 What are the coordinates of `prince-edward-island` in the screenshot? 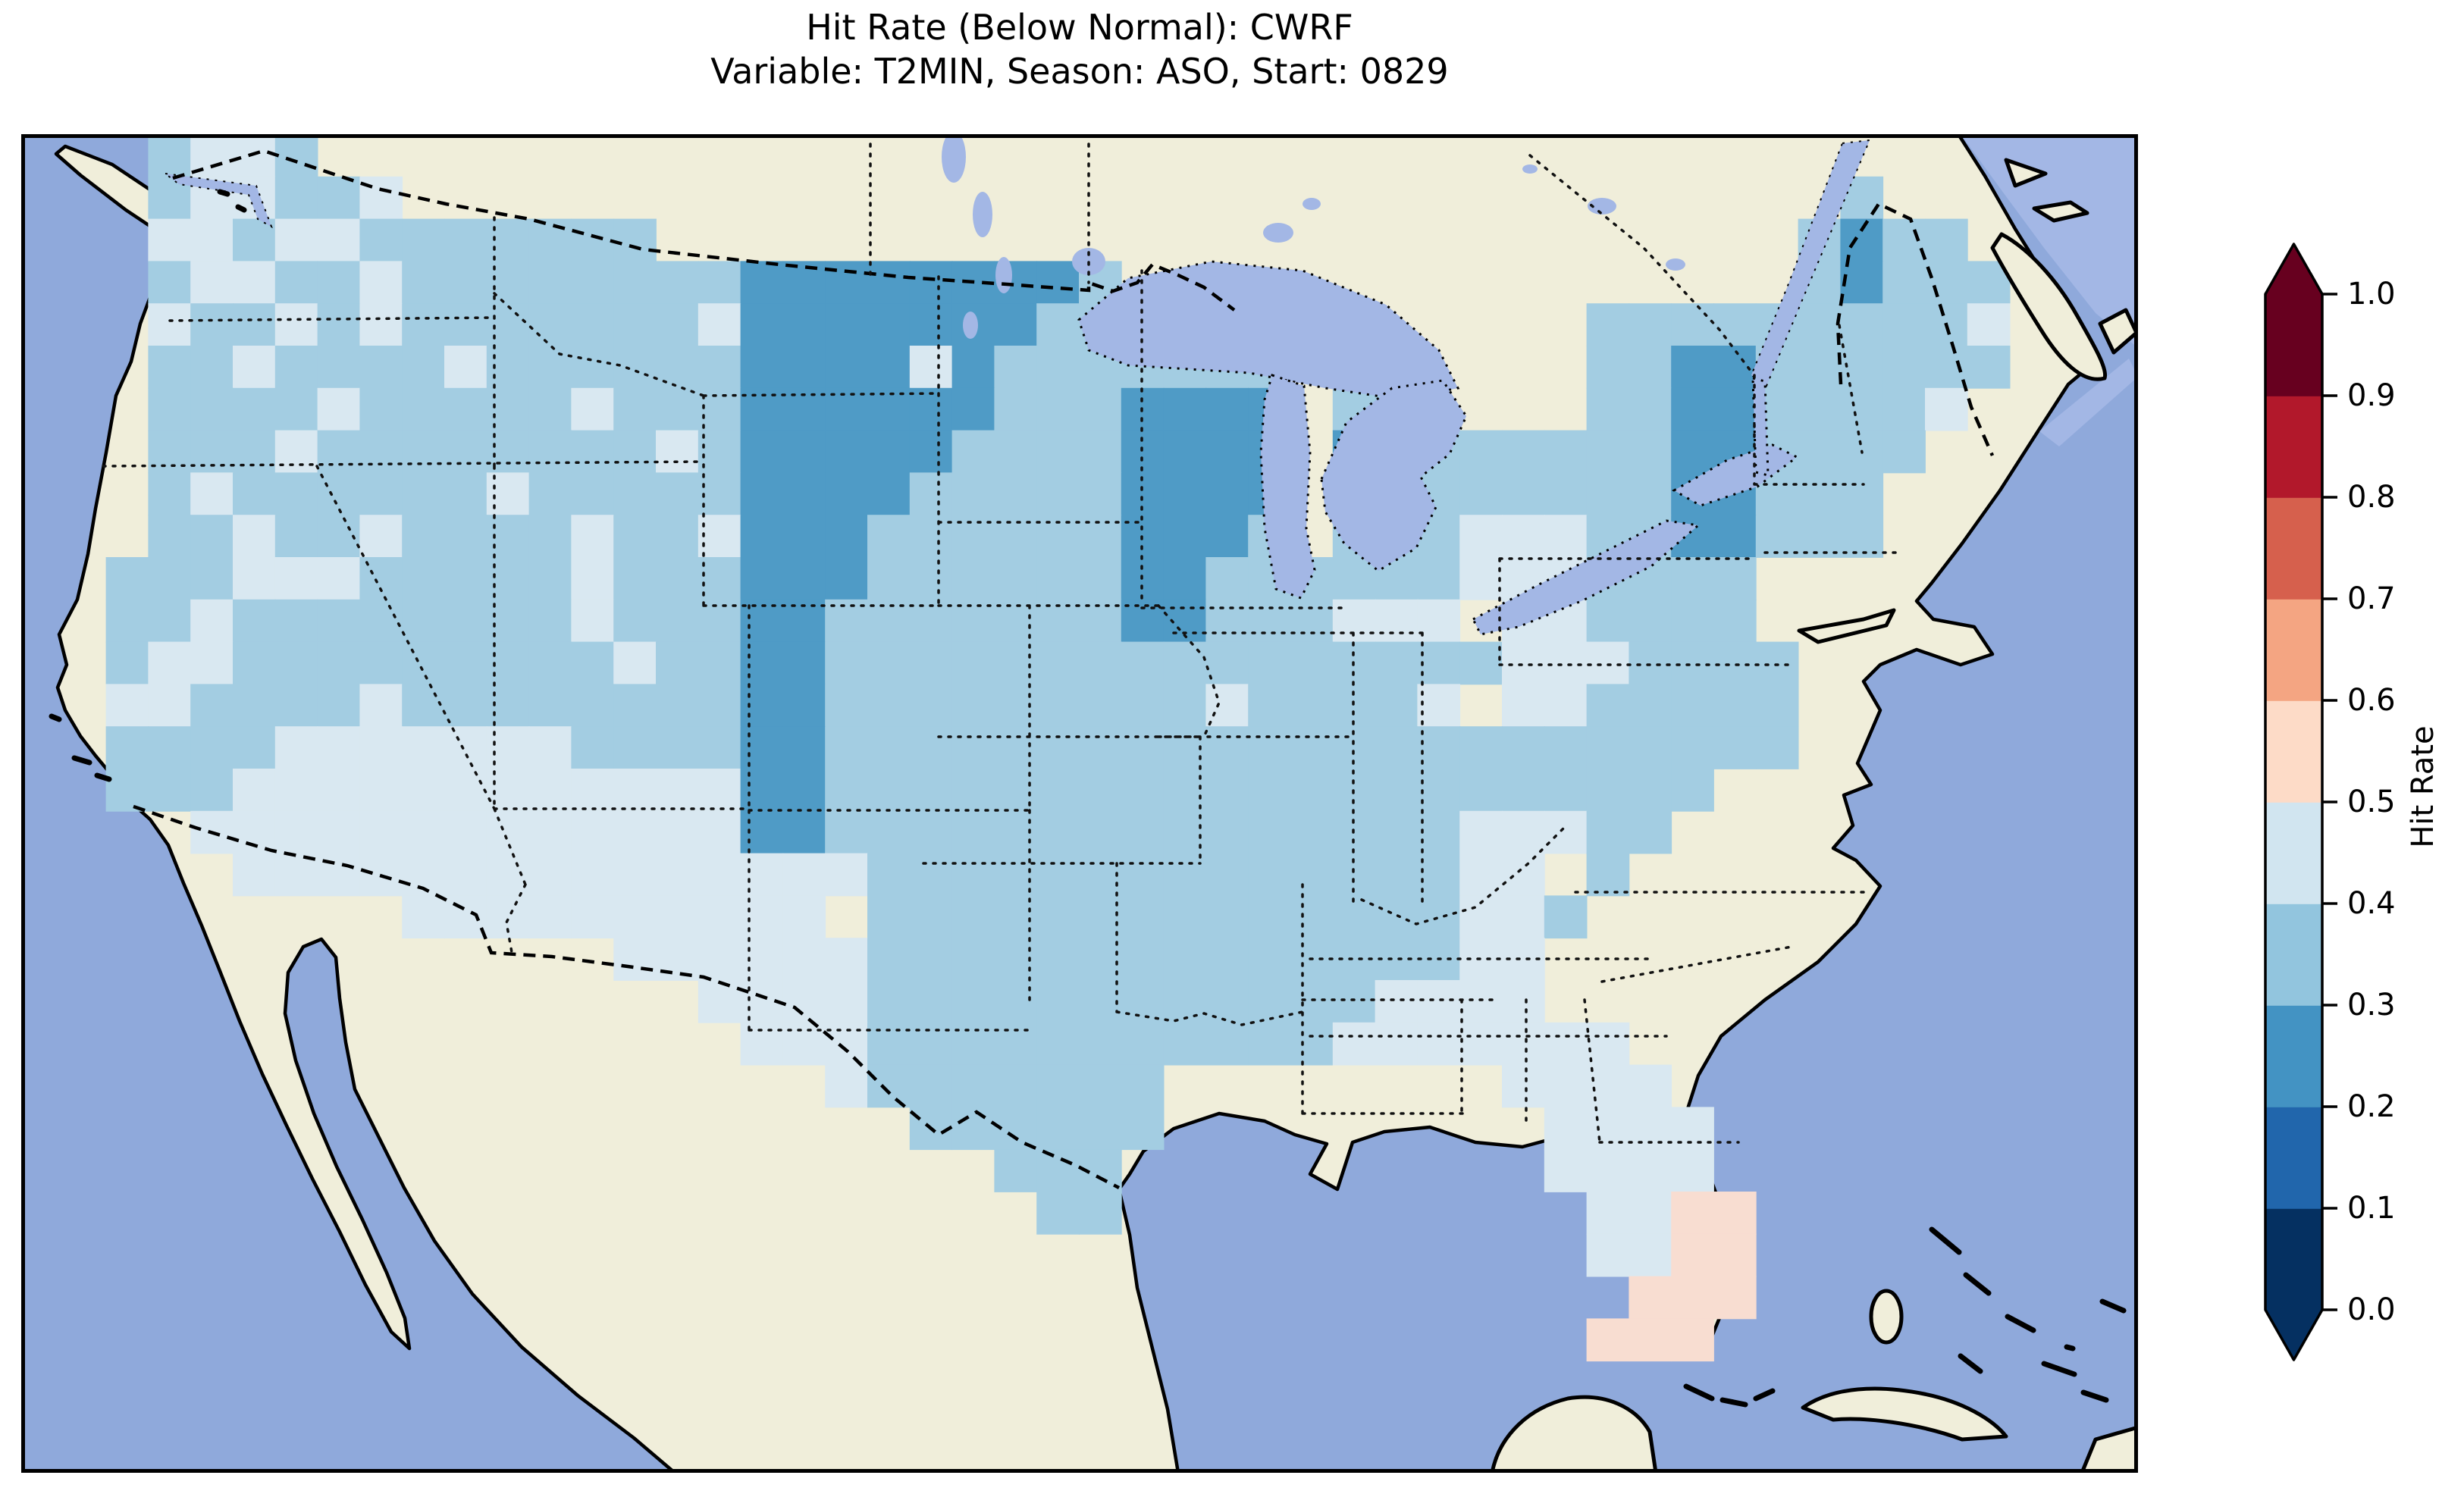 It's located at (2060, 211).